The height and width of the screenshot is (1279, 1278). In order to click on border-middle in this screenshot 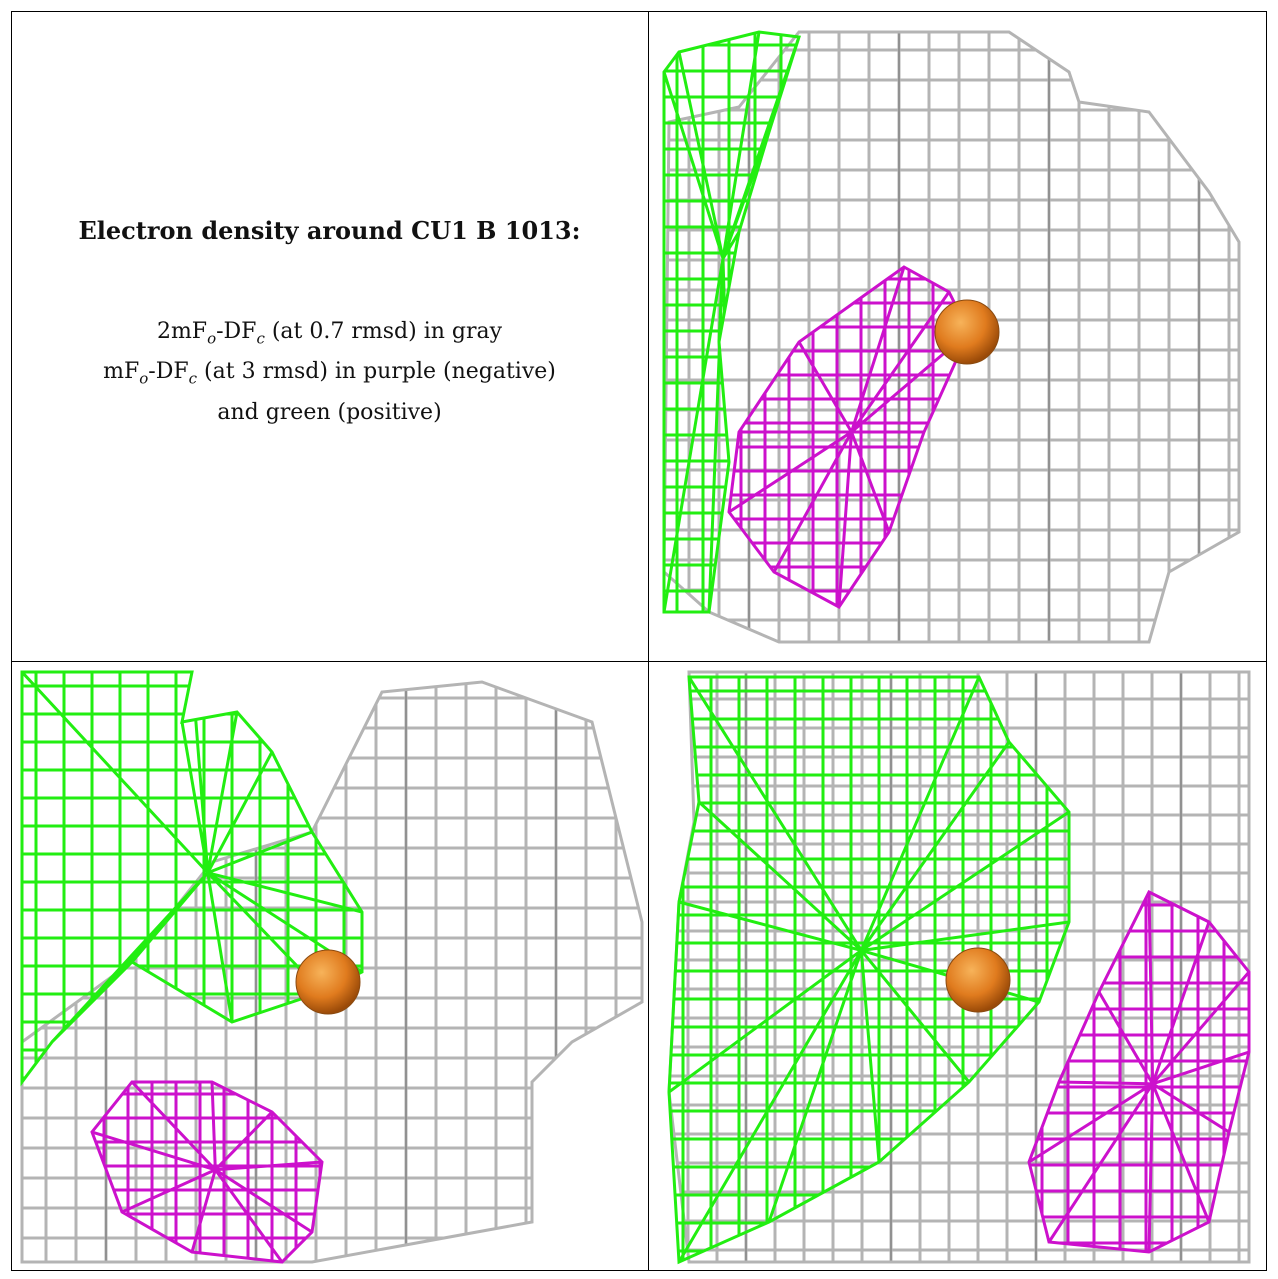, I will do `click(639, 661)`.